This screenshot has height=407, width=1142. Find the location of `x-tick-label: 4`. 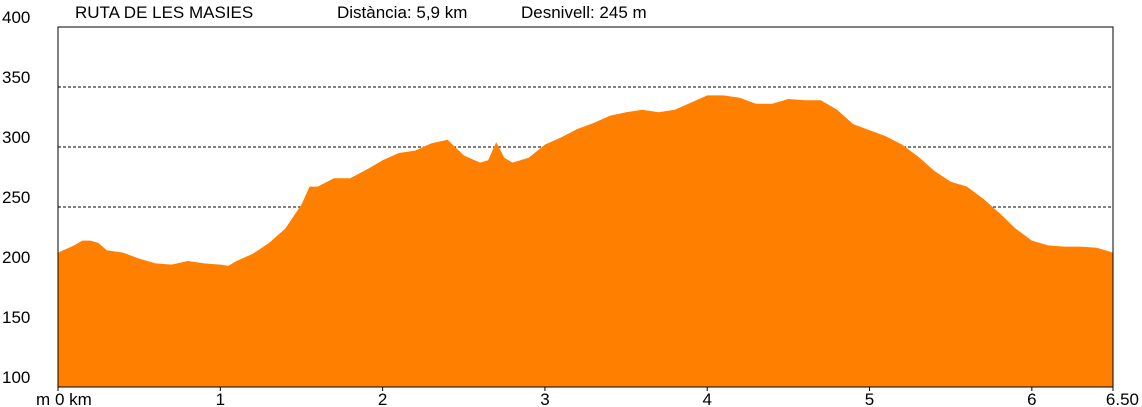

x-tick-label: 4 is located at coordinates (706, 398).